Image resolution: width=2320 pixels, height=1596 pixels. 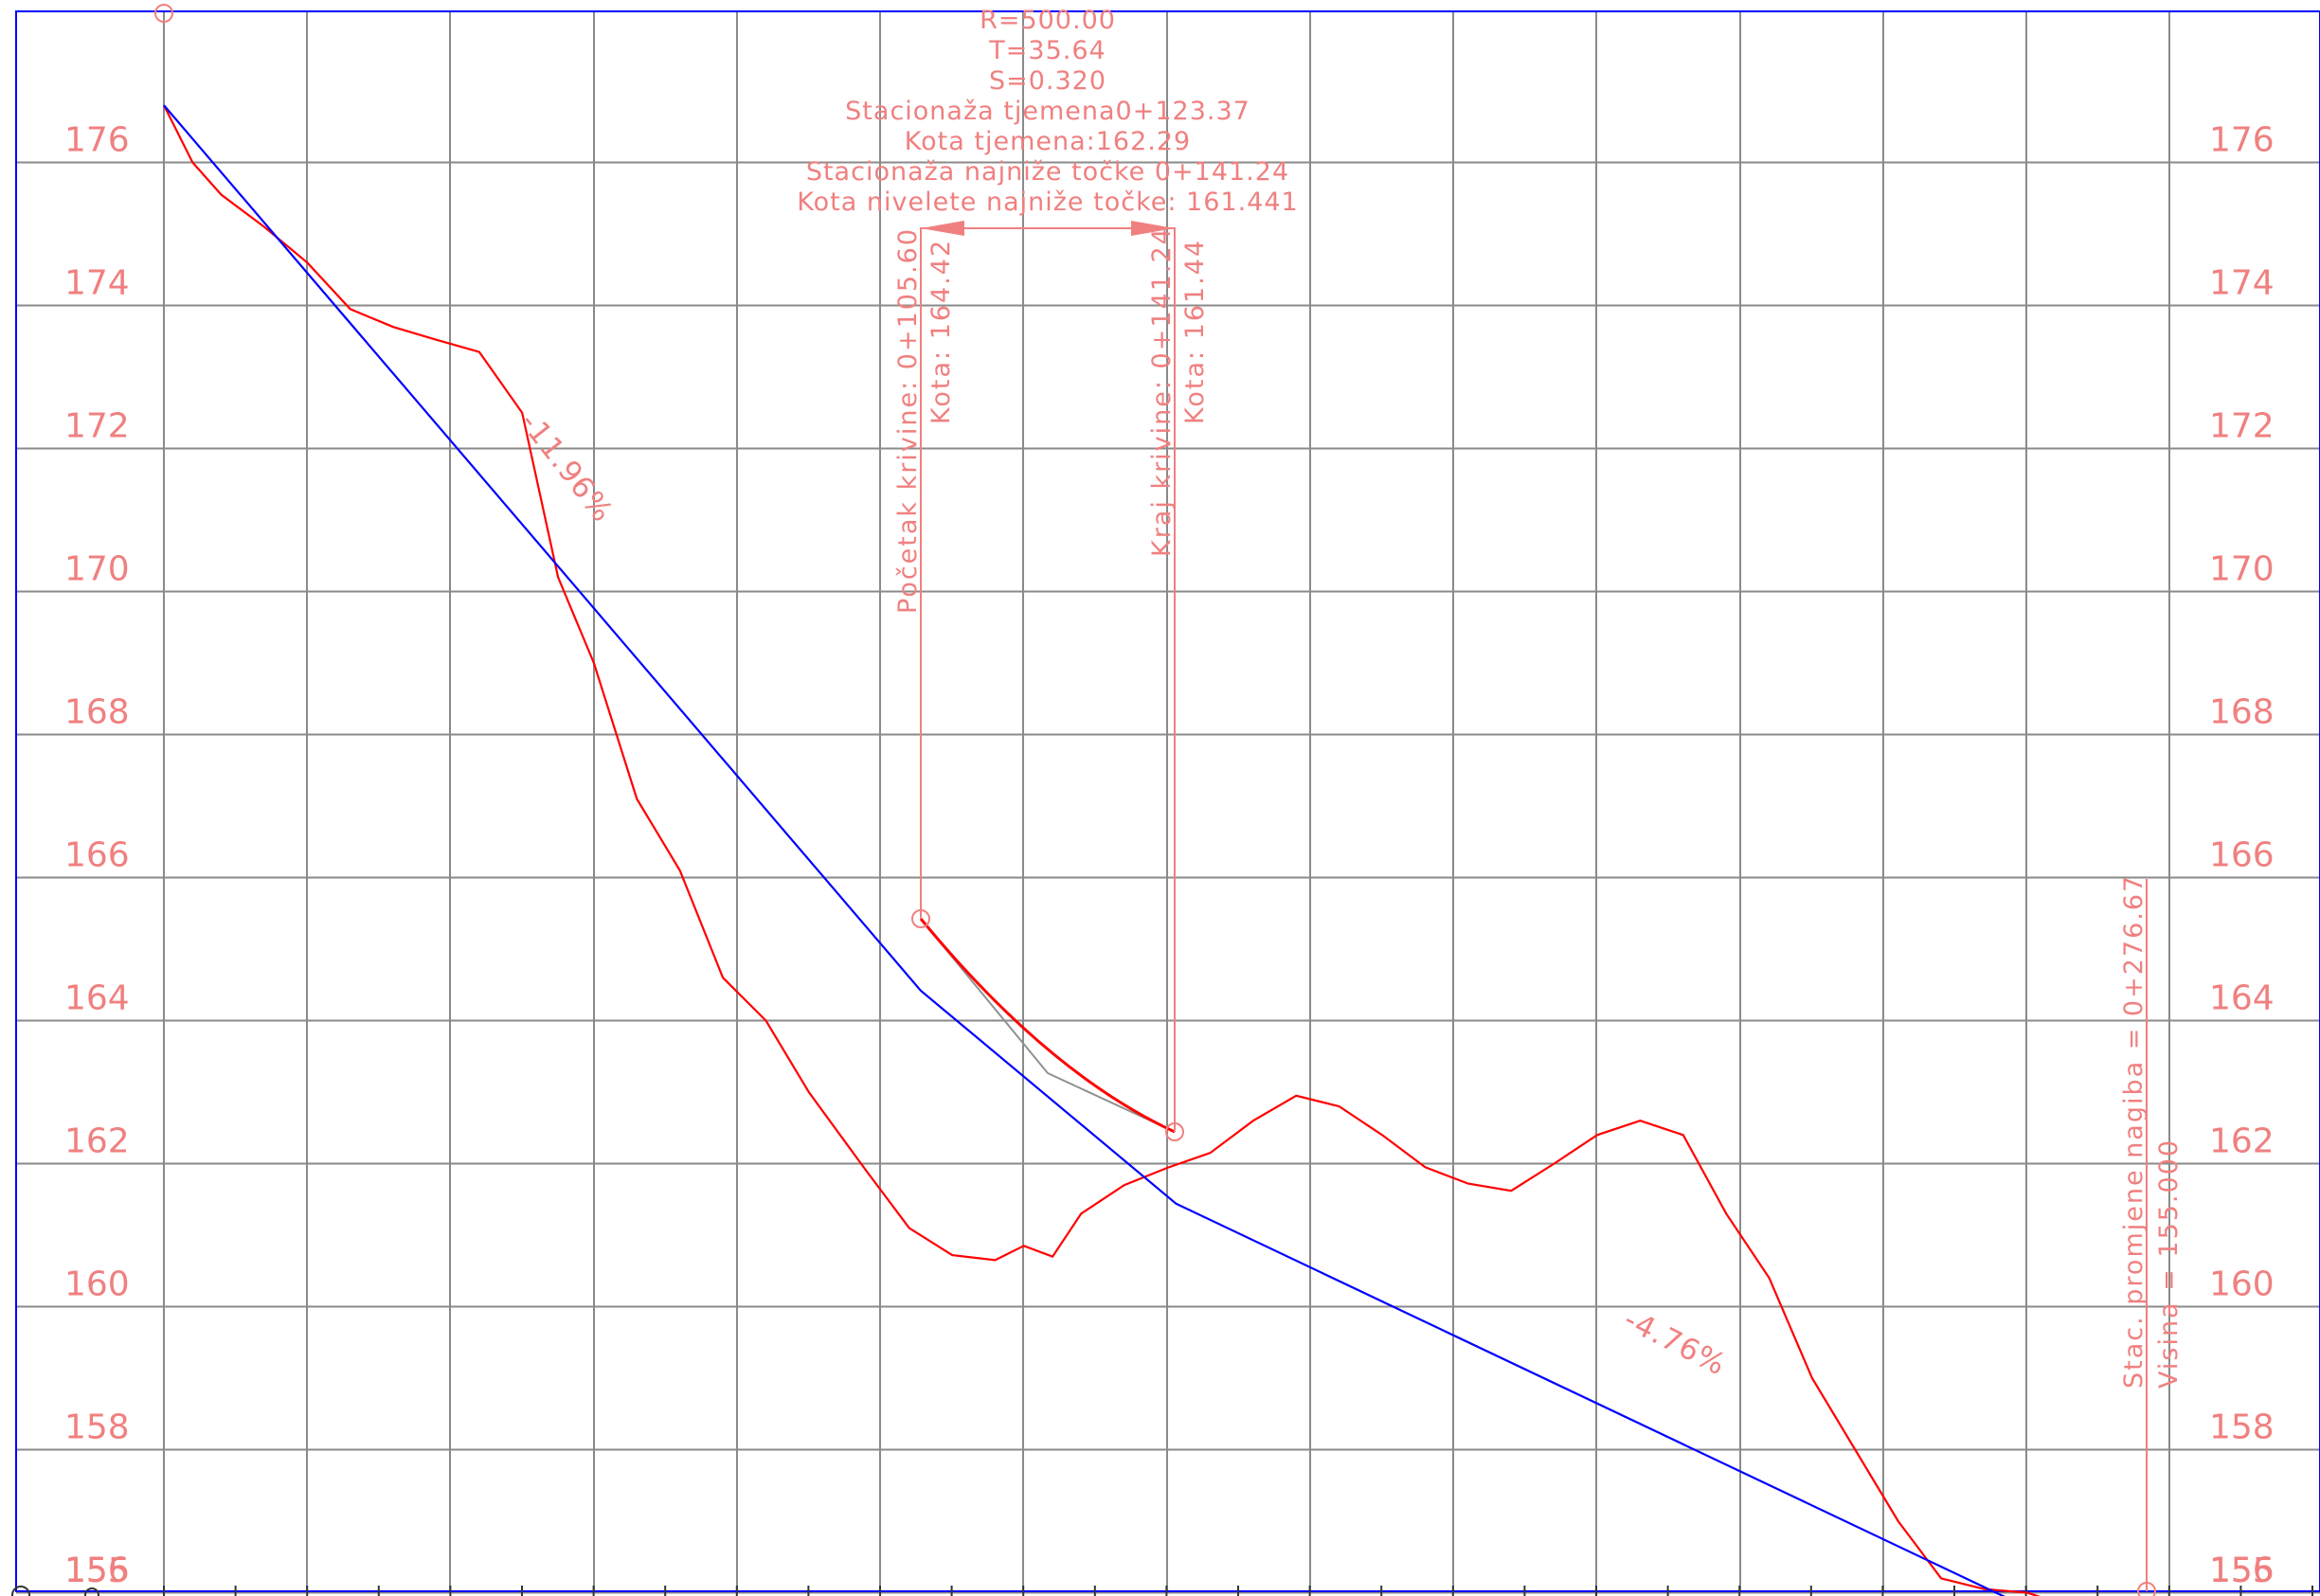 I want to click on elevation-label-right: 162, so click(x=2242, y=1141).